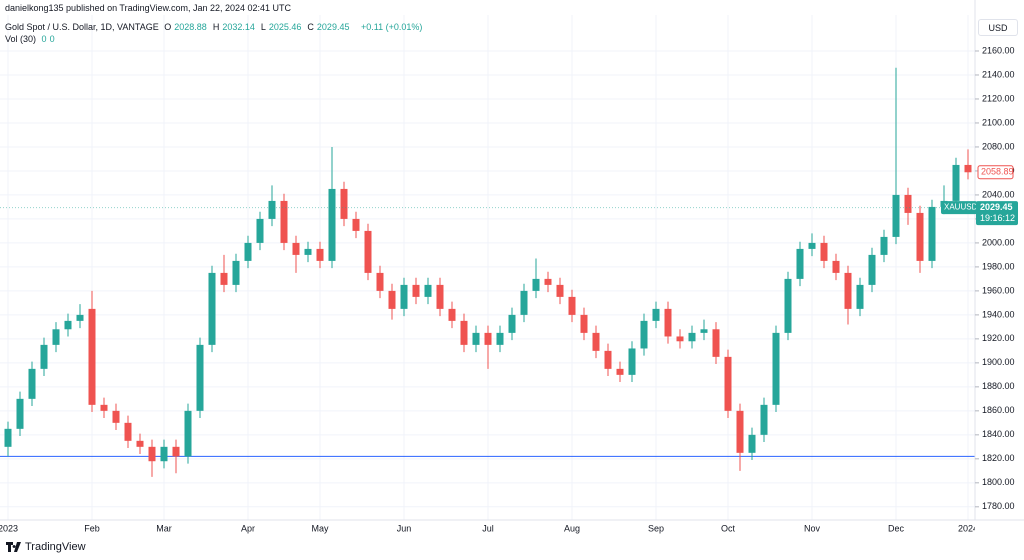 This screenshot has height=560, width=1024. I want to click on y-tick-label: 2040.00, so click(998, 194).